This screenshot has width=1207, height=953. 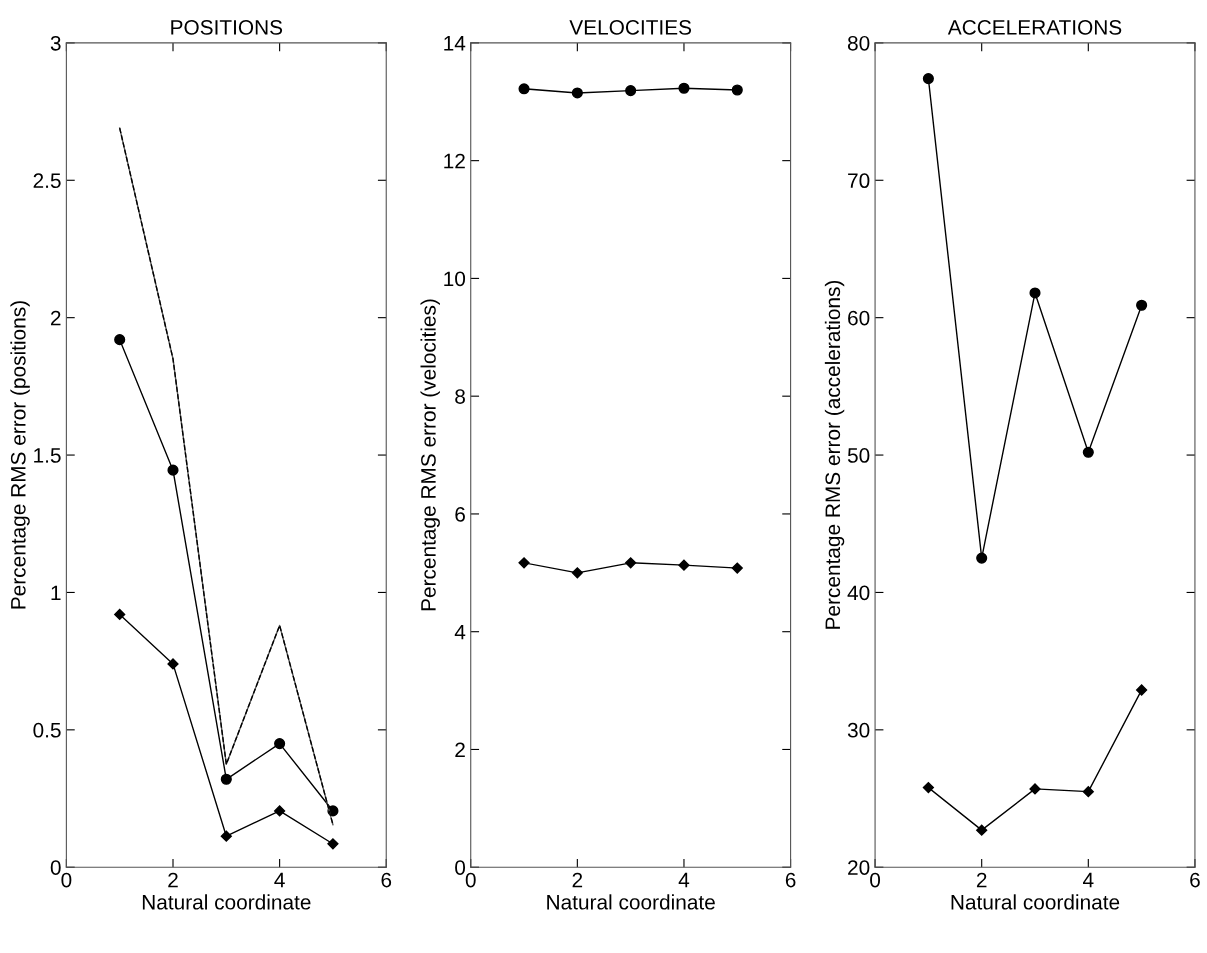 What do you see at coordinates (859, 318) in the screenshot?
I see `y-tick-label: 60` at bounding box center [859, 318].